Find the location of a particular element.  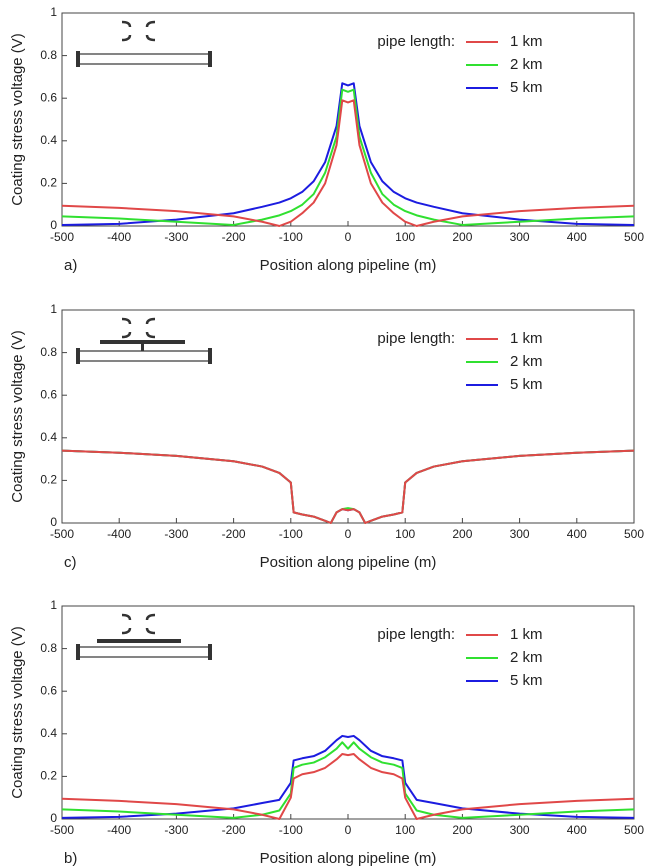

panel-label: a) is located at coordinates (70, 265).